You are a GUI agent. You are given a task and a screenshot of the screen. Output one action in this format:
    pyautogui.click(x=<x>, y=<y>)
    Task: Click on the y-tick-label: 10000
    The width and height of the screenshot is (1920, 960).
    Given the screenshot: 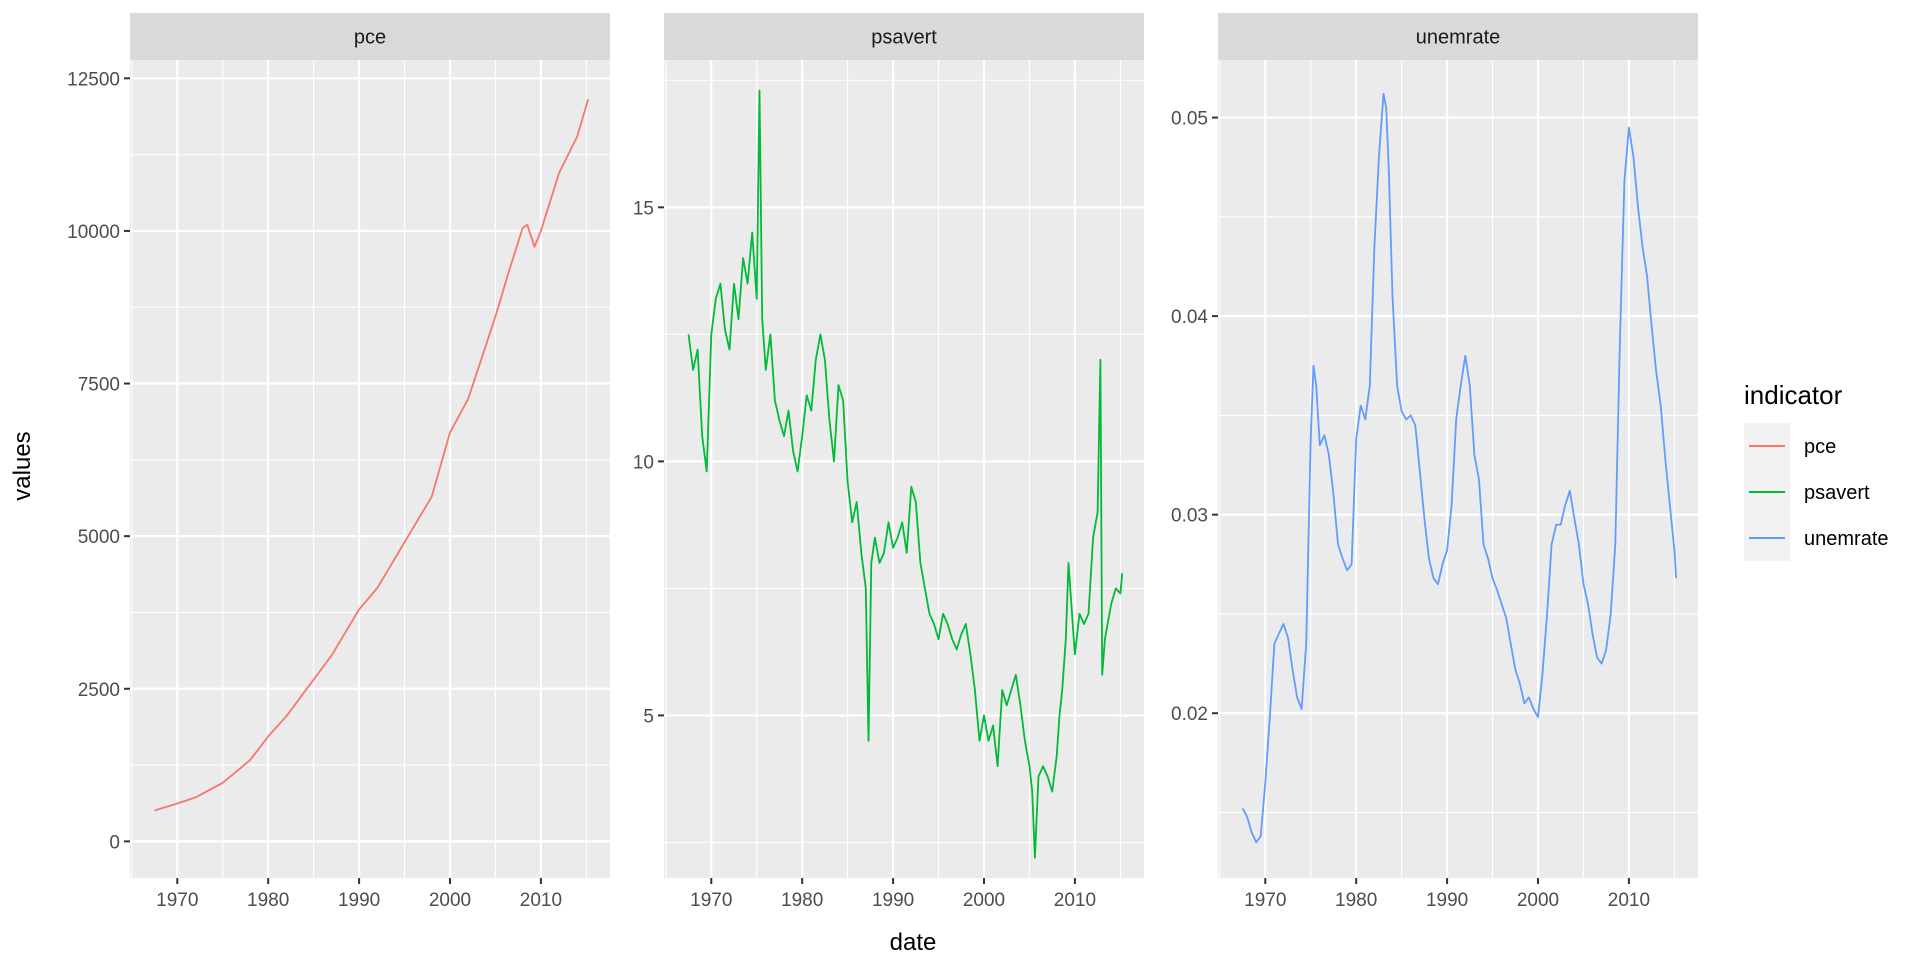 What is the action you would take?
    pyautogui.click(x=93, y=232)
    